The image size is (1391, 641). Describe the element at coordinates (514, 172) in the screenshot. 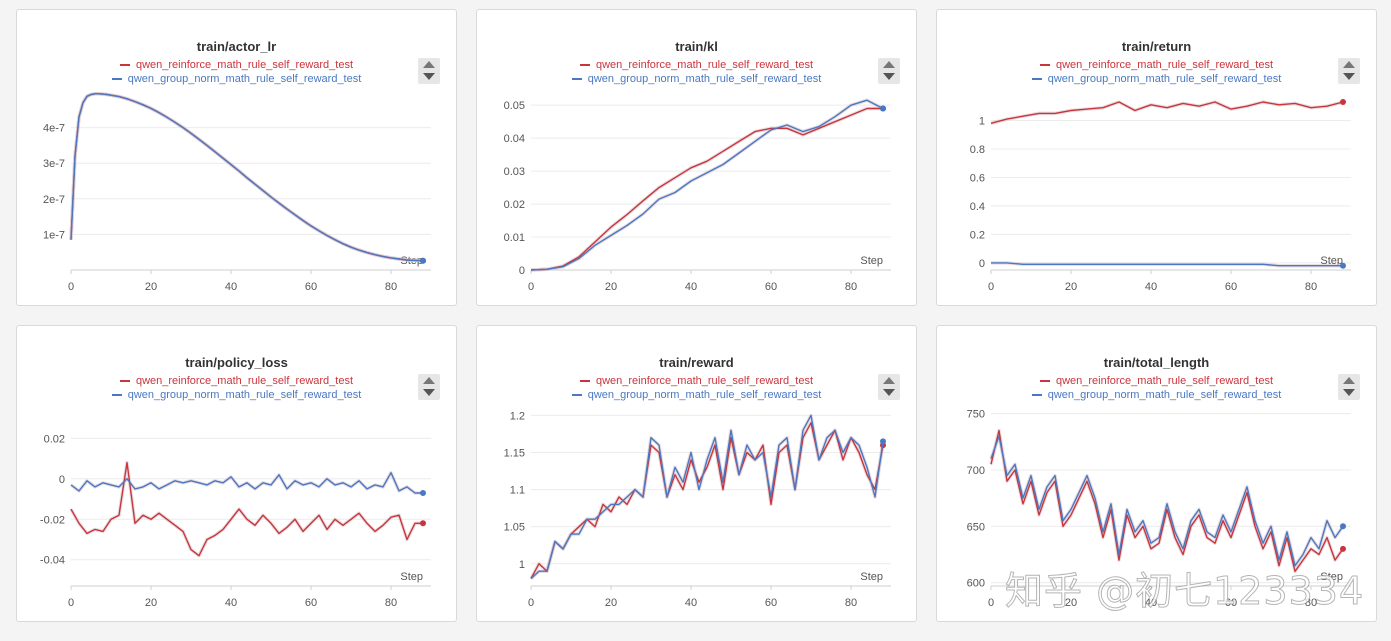

I see `y-tick-label: 0.03` at that location.